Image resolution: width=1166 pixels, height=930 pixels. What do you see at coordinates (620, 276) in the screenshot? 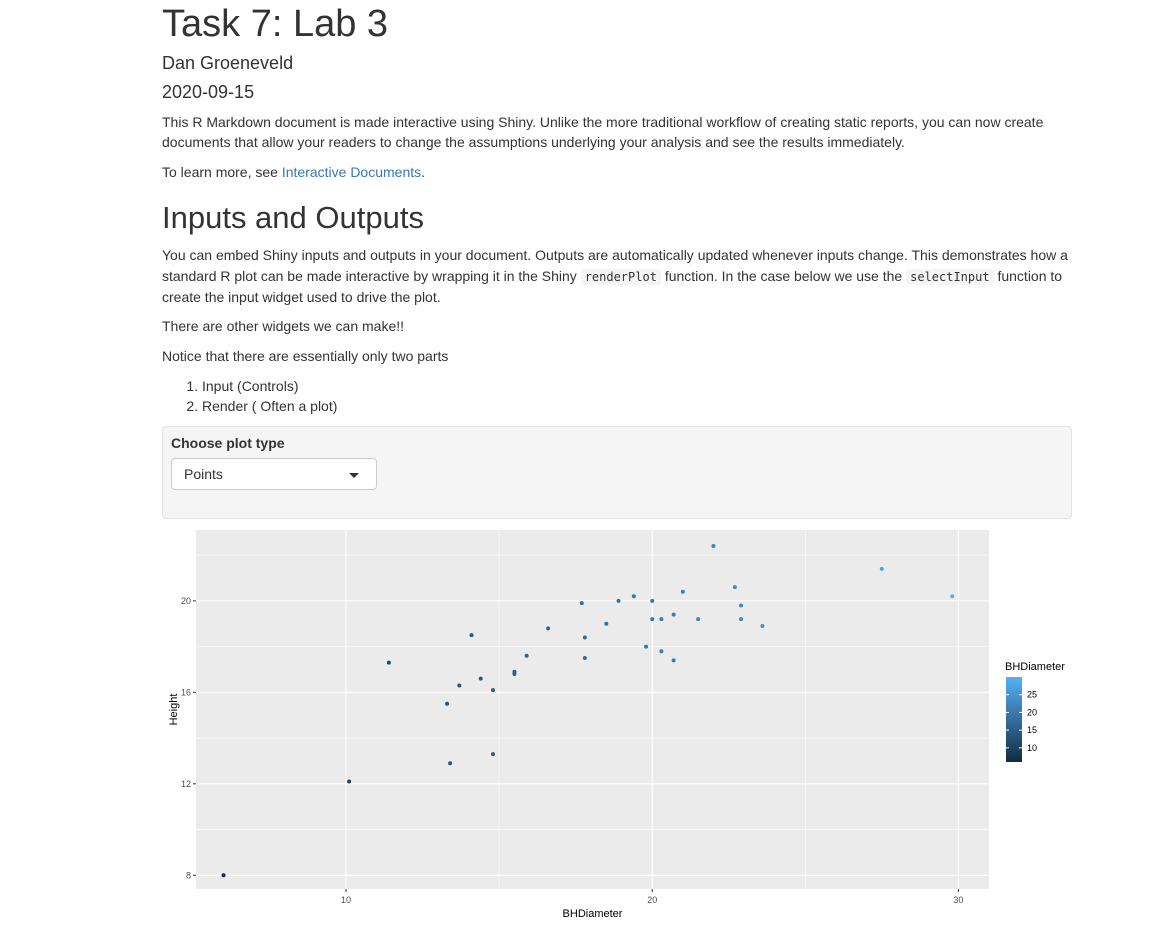
I see `render-plot-code: renderPlot` at bounding box center [620, 276].